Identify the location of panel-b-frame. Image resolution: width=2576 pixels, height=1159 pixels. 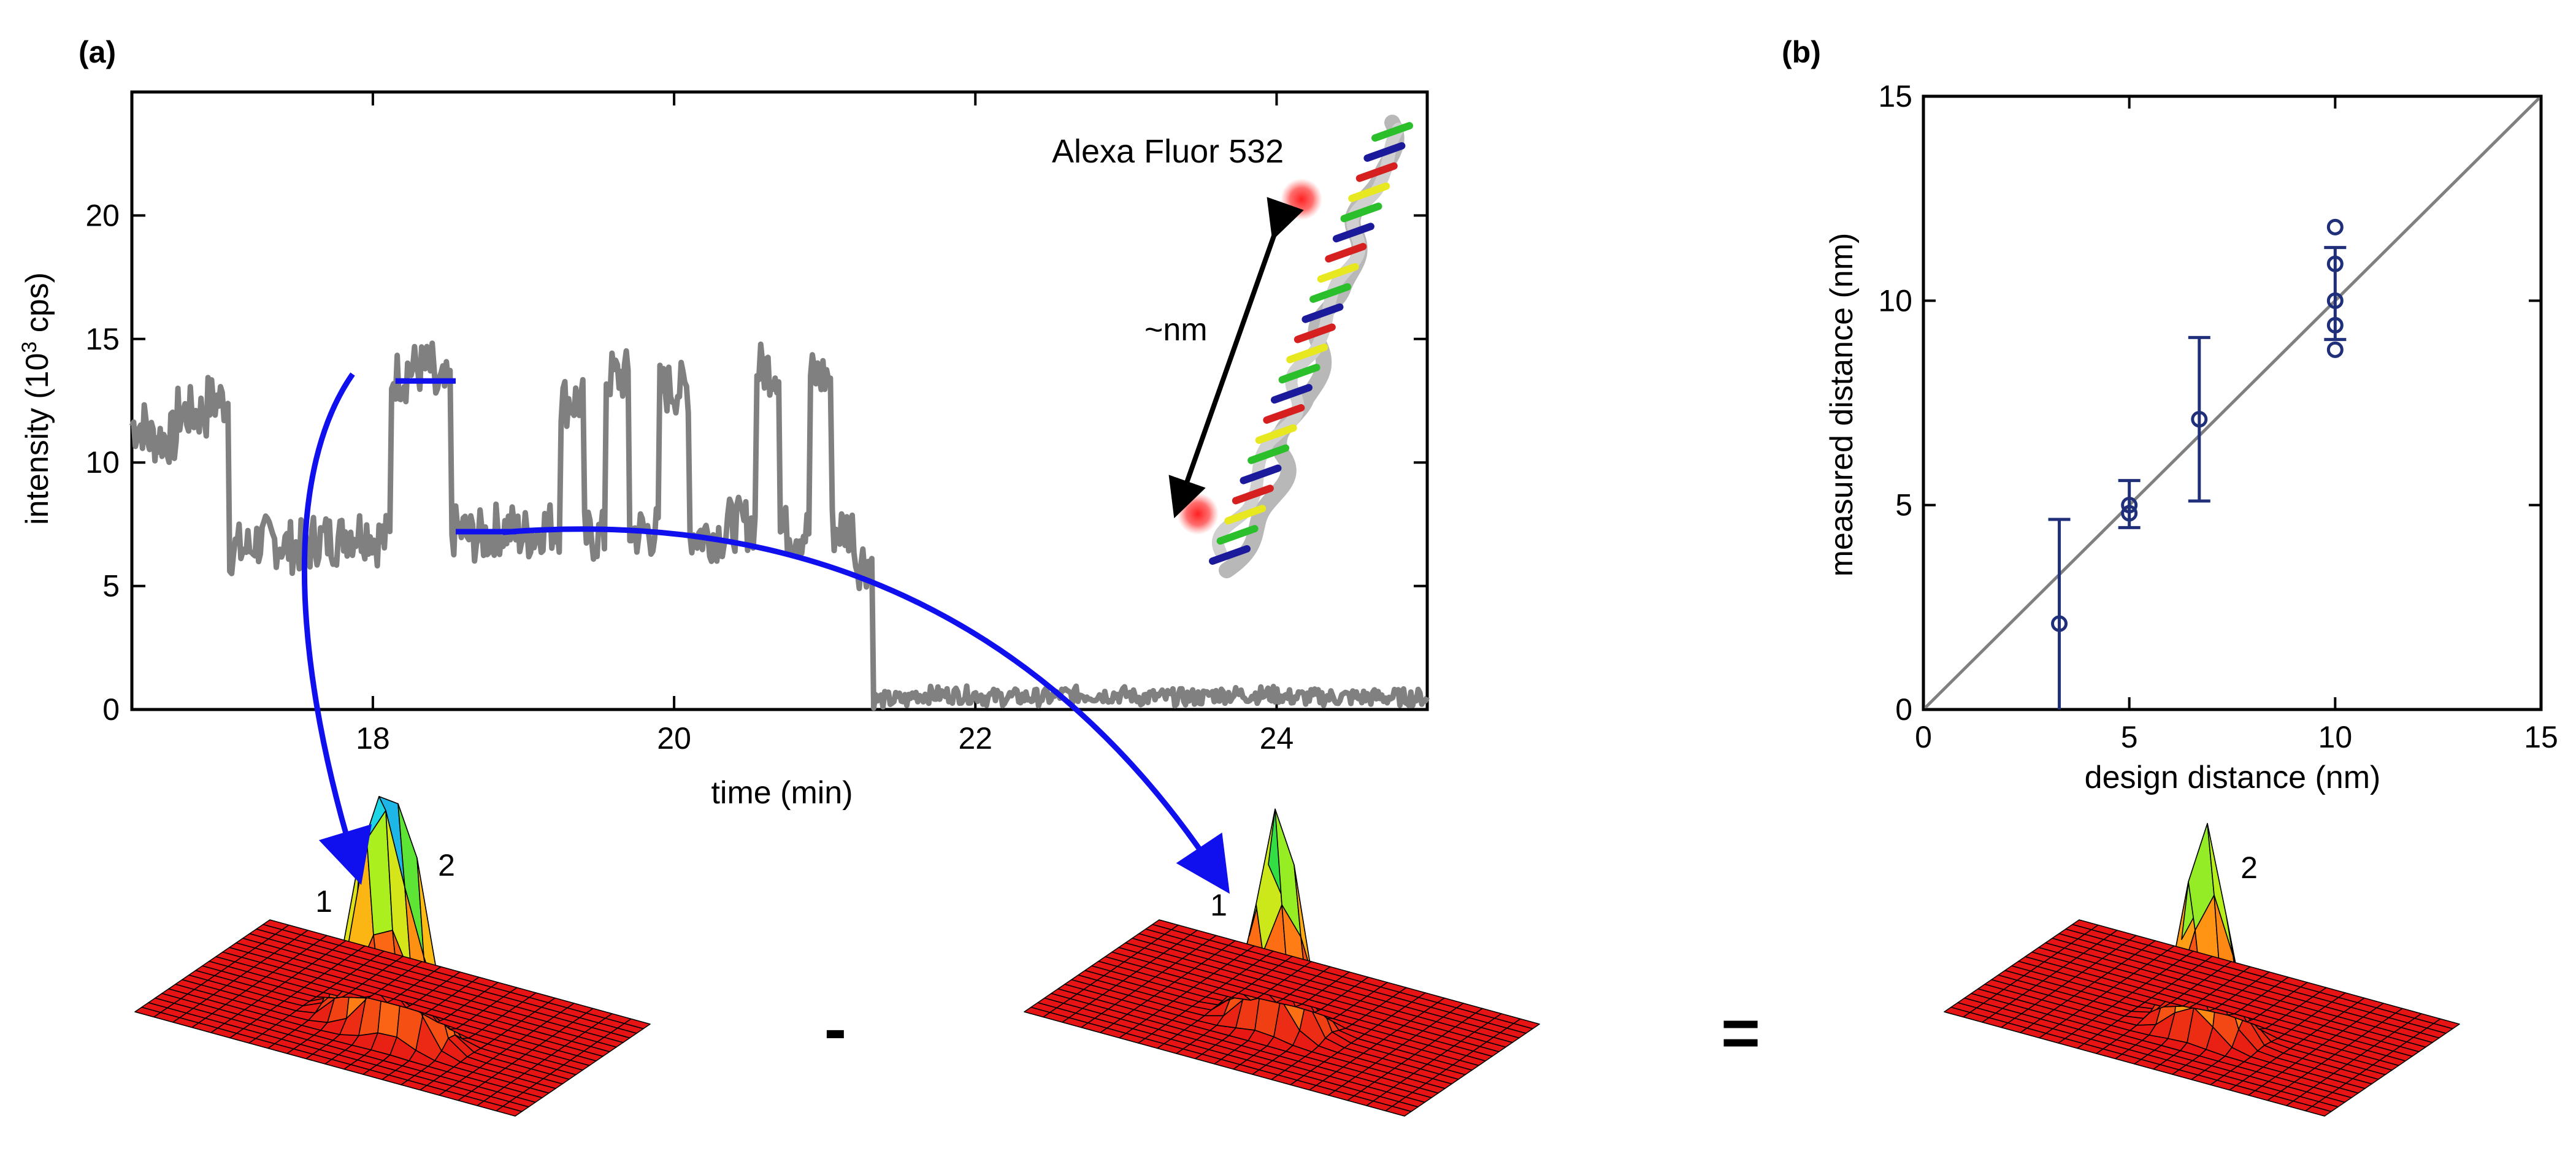
(2232, 402).